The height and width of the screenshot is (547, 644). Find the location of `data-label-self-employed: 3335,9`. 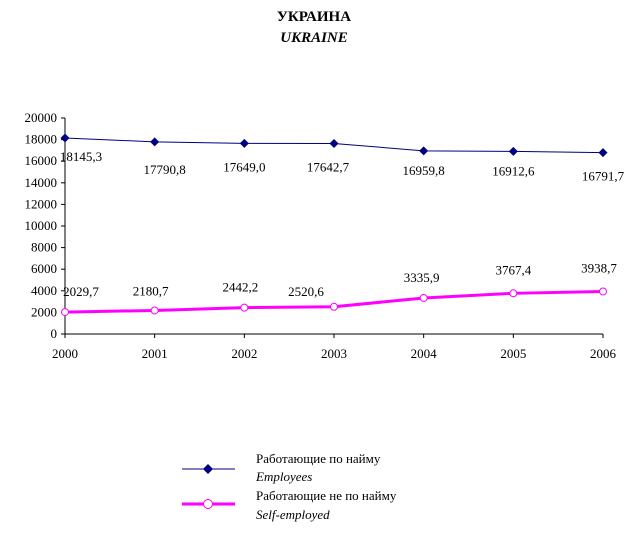

data-label-self-employed: 3335,9 is located at coordinates (422, 277).